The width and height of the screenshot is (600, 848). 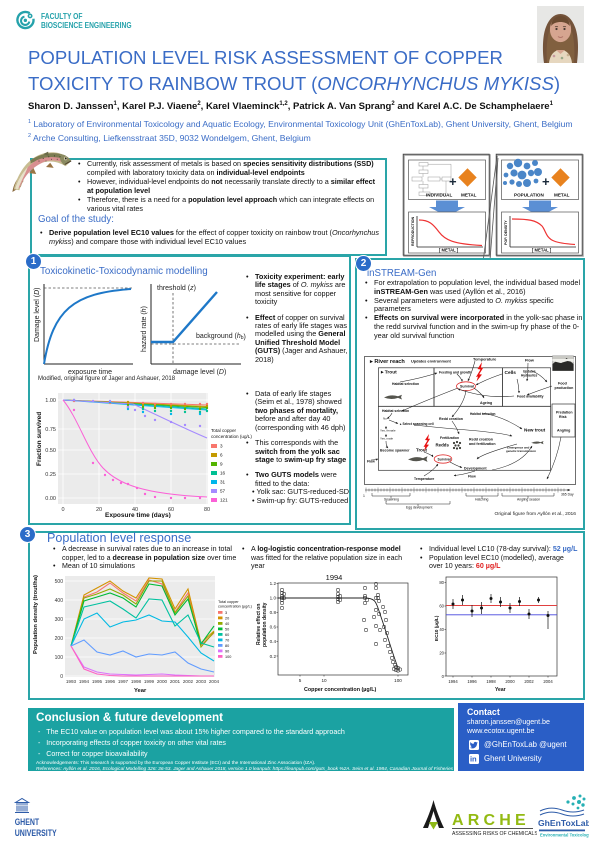 I want to click on svg-text: in, so click(x=473, y=759).